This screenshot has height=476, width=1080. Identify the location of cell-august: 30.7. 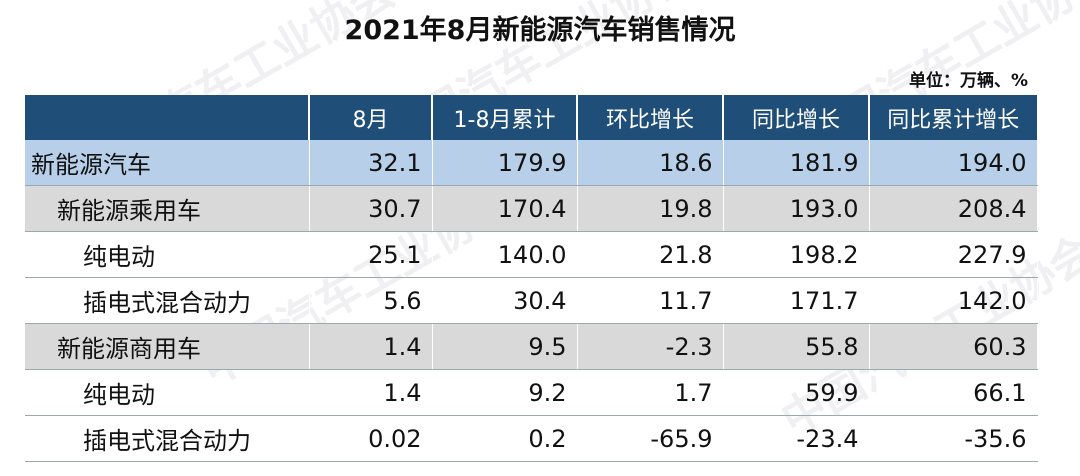
(370, 208).